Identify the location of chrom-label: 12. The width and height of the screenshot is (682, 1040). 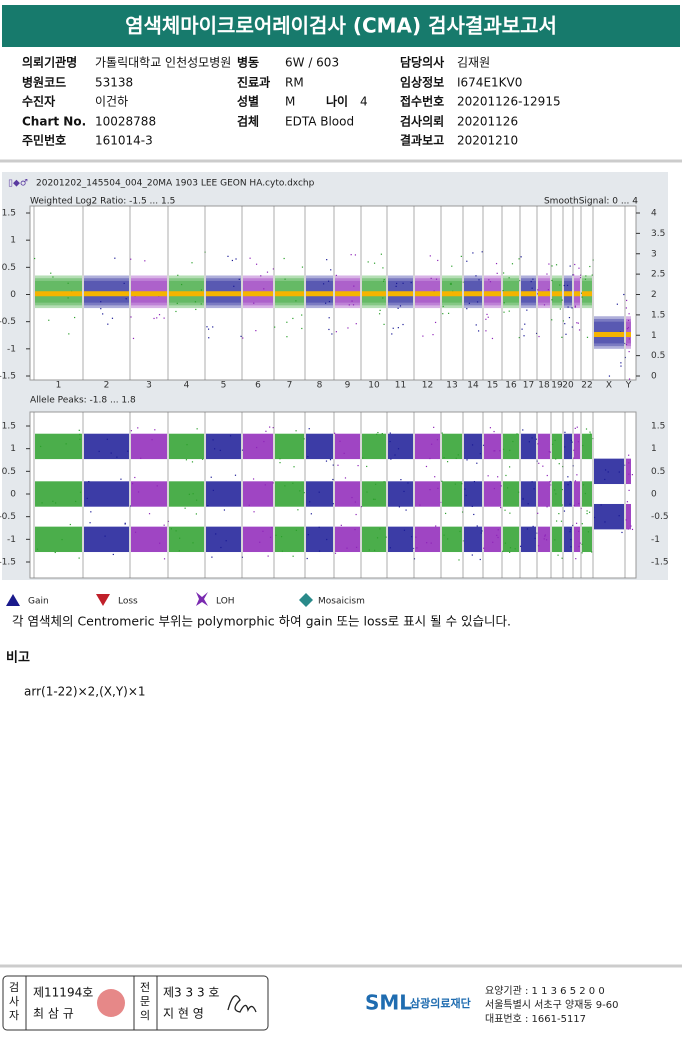
(427, 386).